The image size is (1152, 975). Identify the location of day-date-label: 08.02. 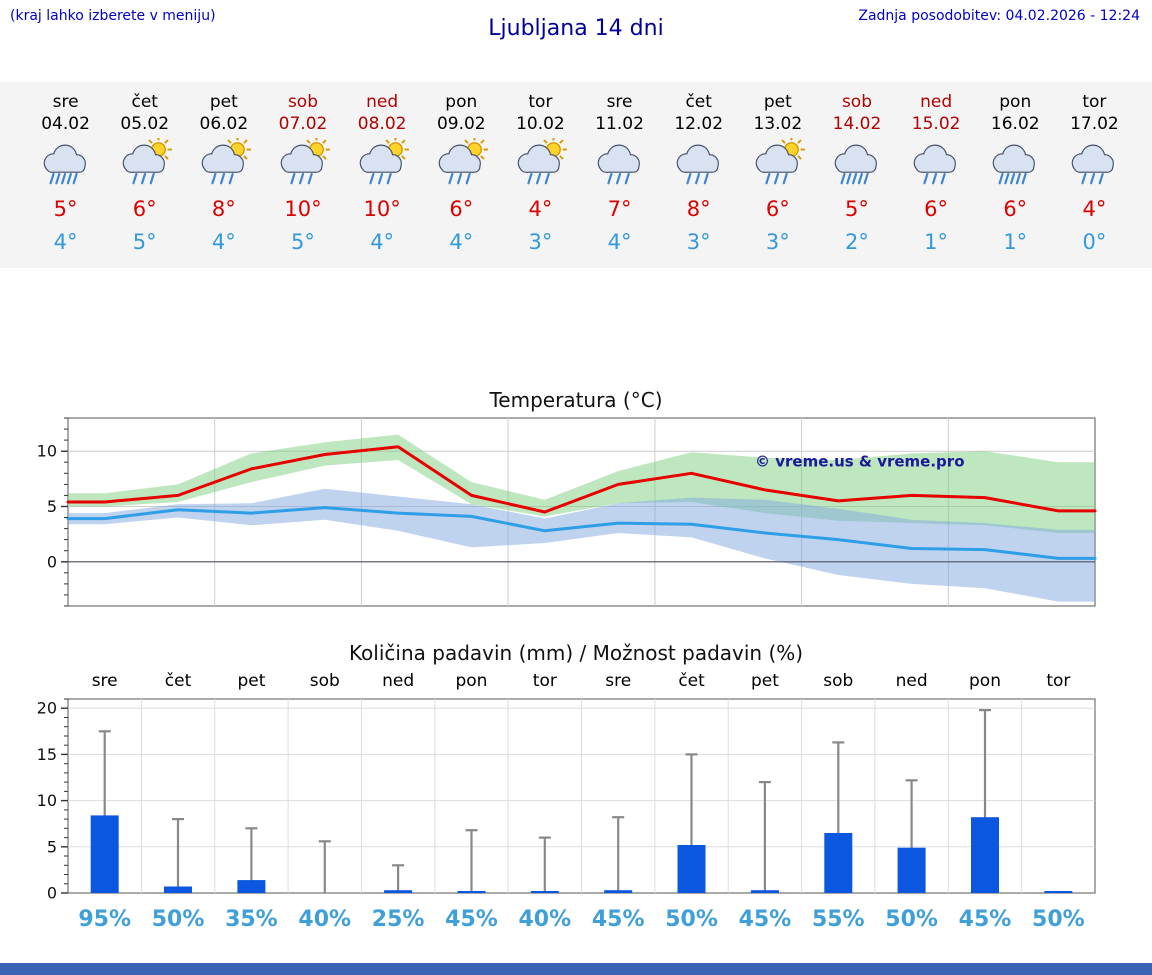
(382, 124).